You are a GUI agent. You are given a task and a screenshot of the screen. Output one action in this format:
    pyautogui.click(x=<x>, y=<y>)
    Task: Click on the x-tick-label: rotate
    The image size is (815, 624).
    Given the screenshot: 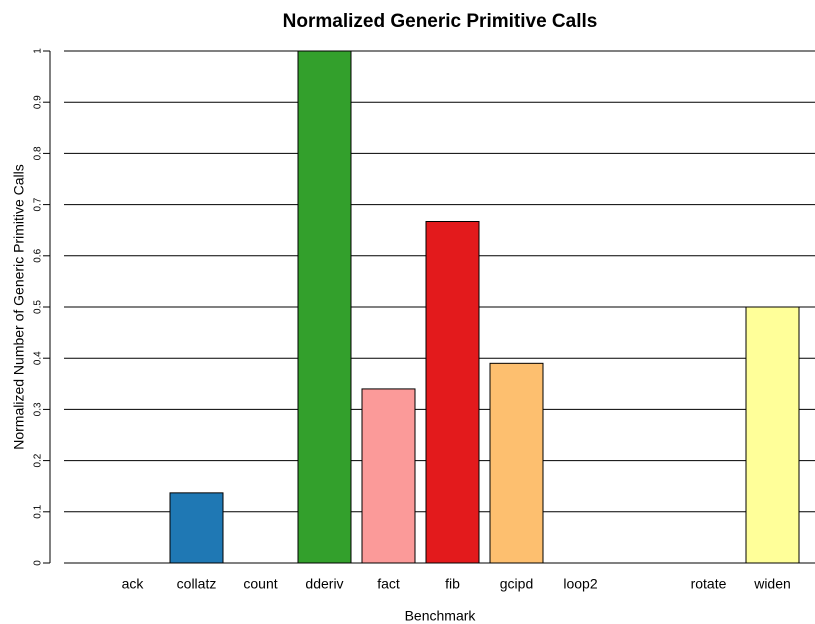 What is the action you would take?
    pyautogui.click(x=709, y=584)
    